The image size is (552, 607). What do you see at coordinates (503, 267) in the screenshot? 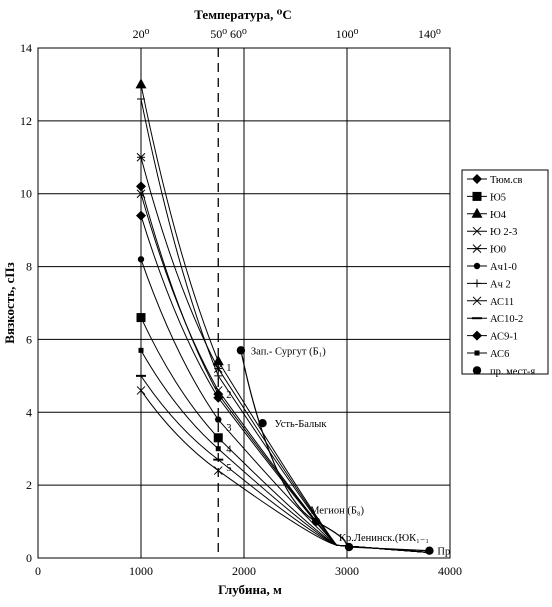
I see `legend-label: Ач1-0` at bounding box center [503, 267].